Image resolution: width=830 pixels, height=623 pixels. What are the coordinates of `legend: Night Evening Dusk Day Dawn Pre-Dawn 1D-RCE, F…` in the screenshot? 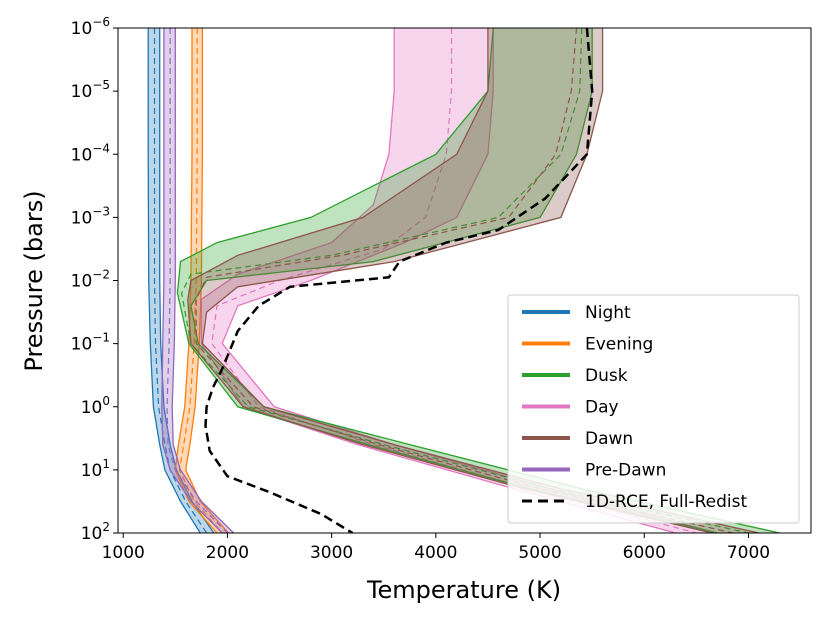 It's located at (653, 409).